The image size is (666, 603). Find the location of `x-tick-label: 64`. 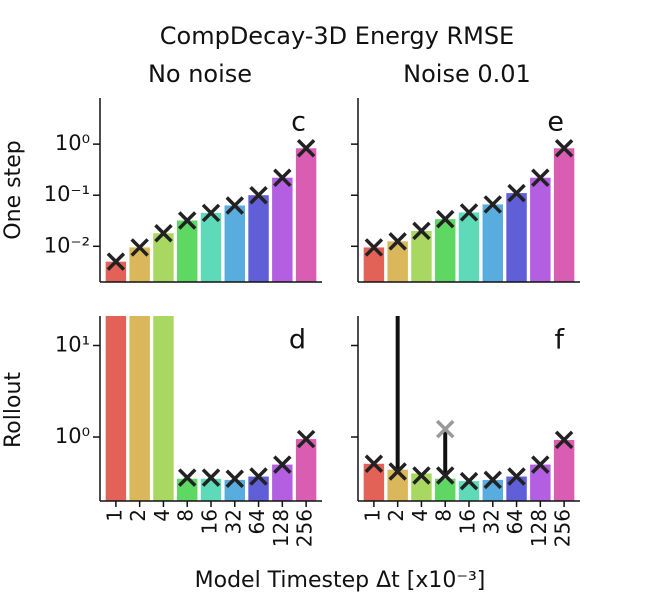

x-tick-label: 64 is located at coordinates (515, 521).